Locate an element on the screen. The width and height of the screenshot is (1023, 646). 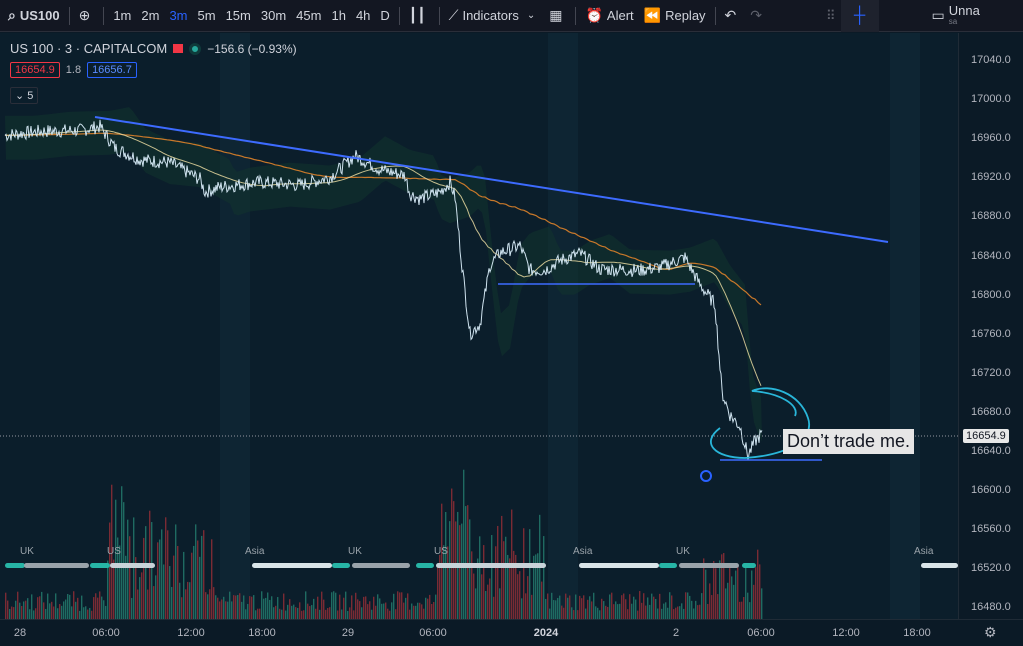
sell-button: 16654.9 is located at coordinates (35, 70).